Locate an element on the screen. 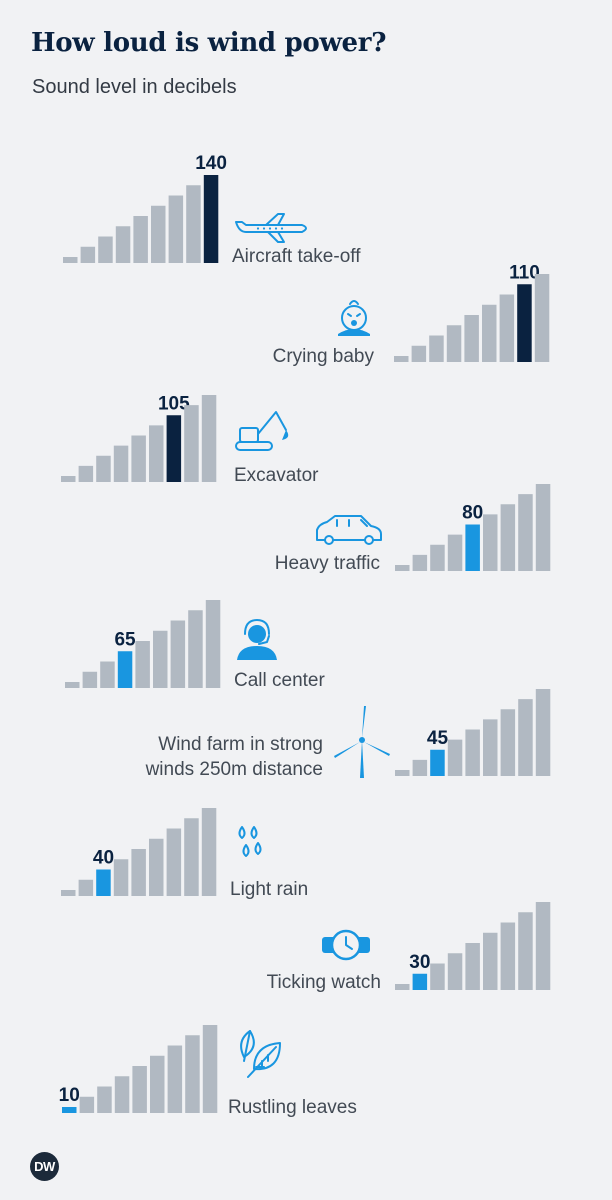 The height and width of the screenshot is (1200, 612). category-label: Crying baby is located at coordinates (324, 356).